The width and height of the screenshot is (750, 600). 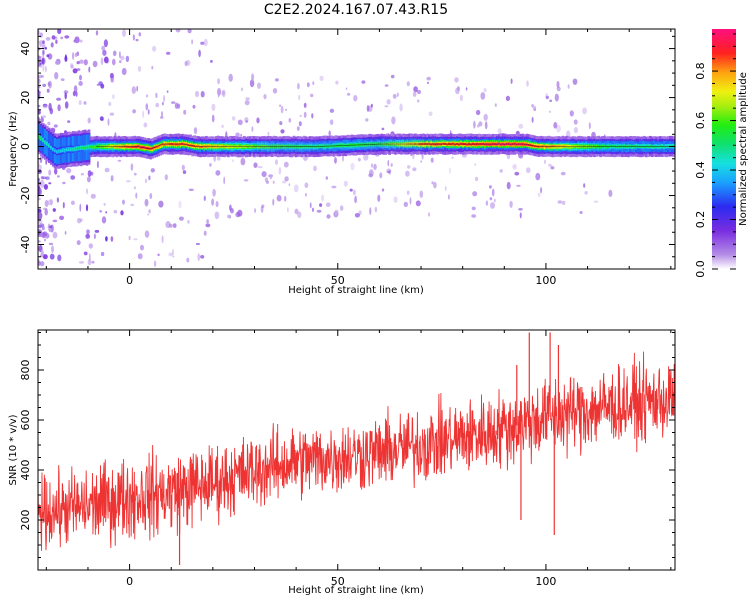 What do you see at coordinates (25, 49) in the screenshot?
I see `spectrogram-y-tick-label: 40` at bounding box center [25, 49].